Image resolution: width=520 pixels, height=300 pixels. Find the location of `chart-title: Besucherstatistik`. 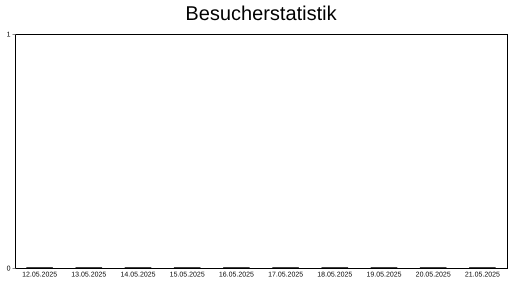

chart-title: Besucherstatistik is located at coordinates (261, 14).